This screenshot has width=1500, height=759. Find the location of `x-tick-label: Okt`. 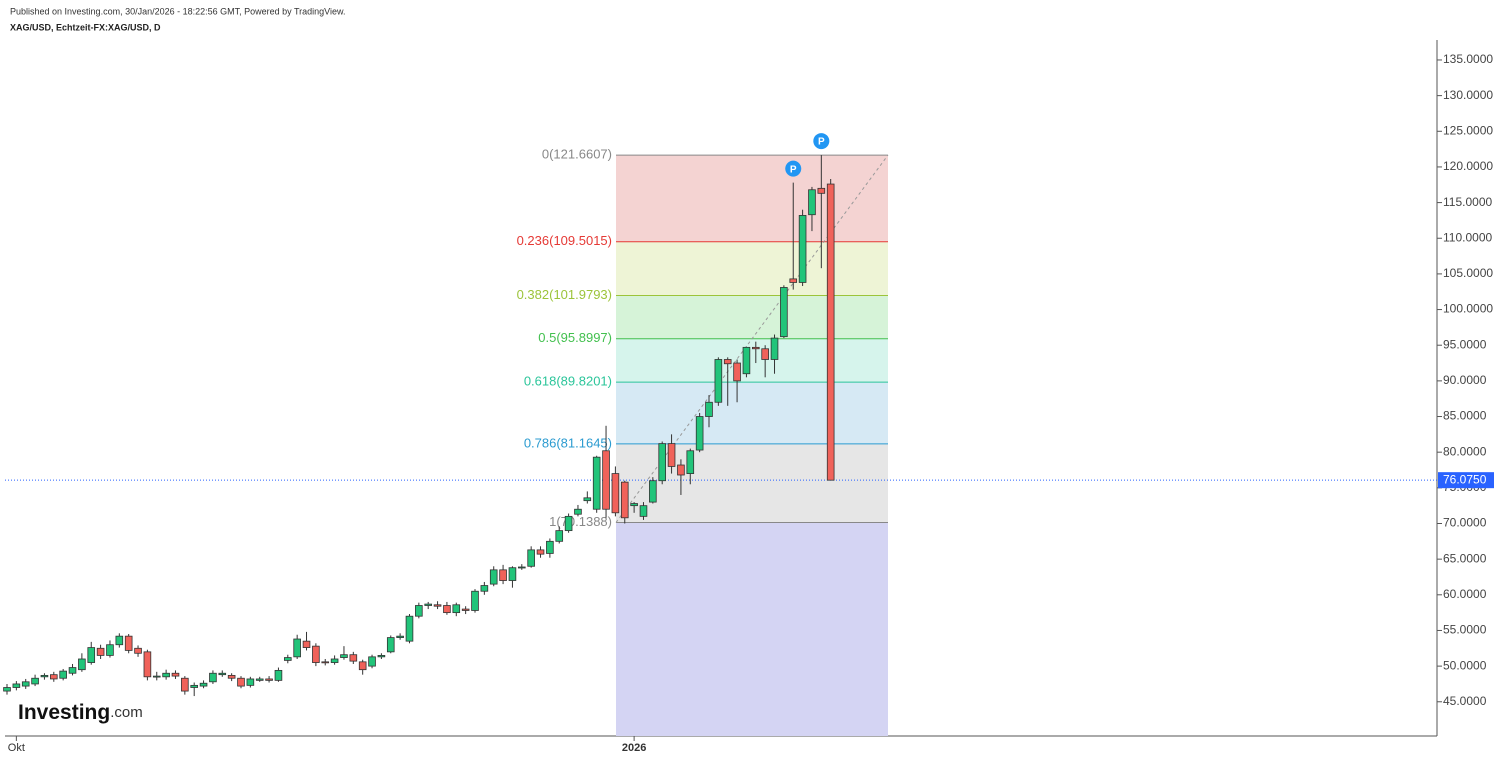

x-tick-label: Okt is located at coordinates (16, 748).